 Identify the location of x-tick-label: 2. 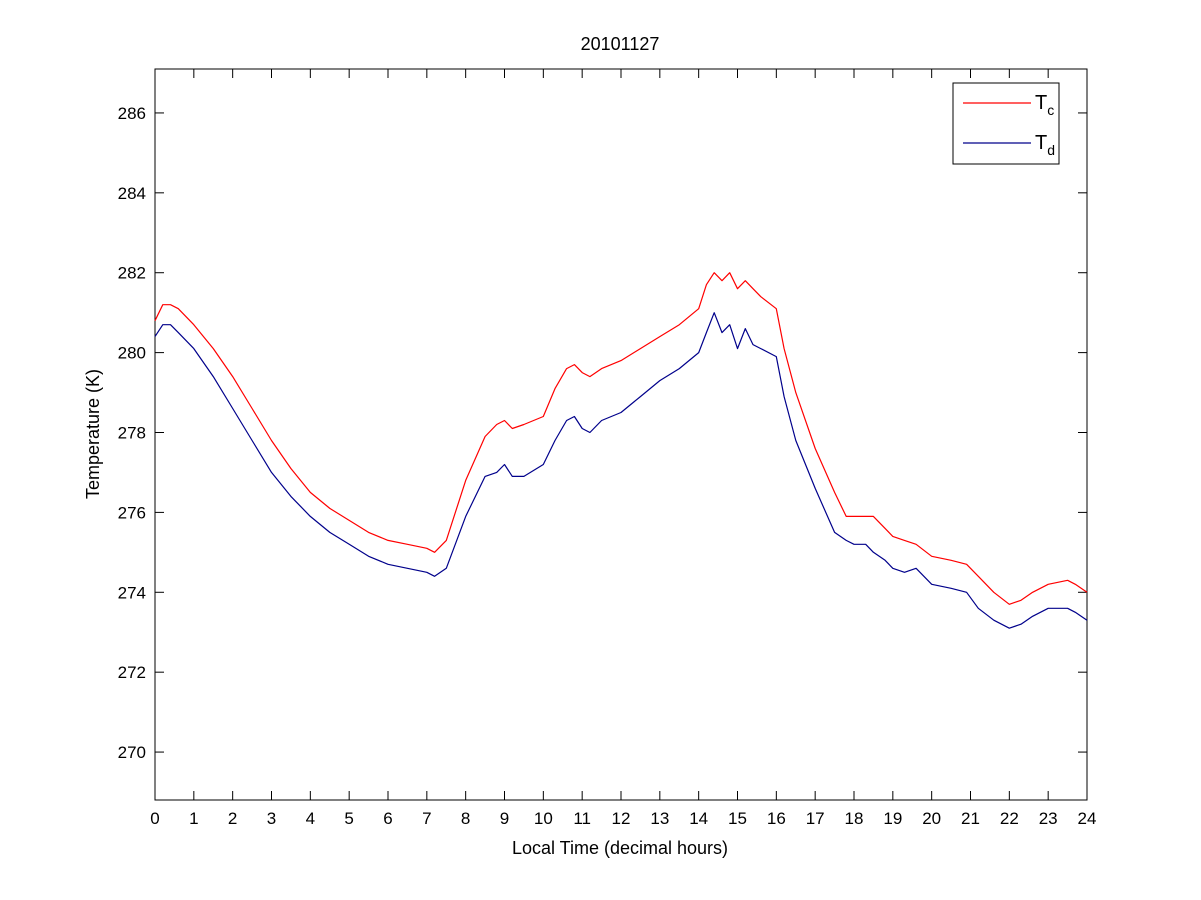
(232, 818).